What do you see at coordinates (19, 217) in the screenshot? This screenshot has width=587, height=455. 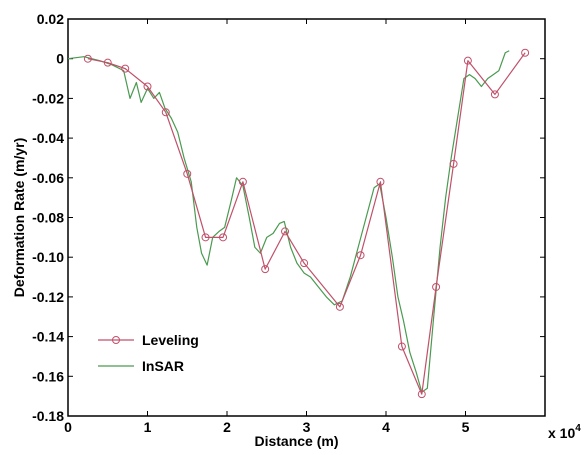 I see `y-axis-label: Deformation Rate (m/yr)` at bounding box center [19, 217].